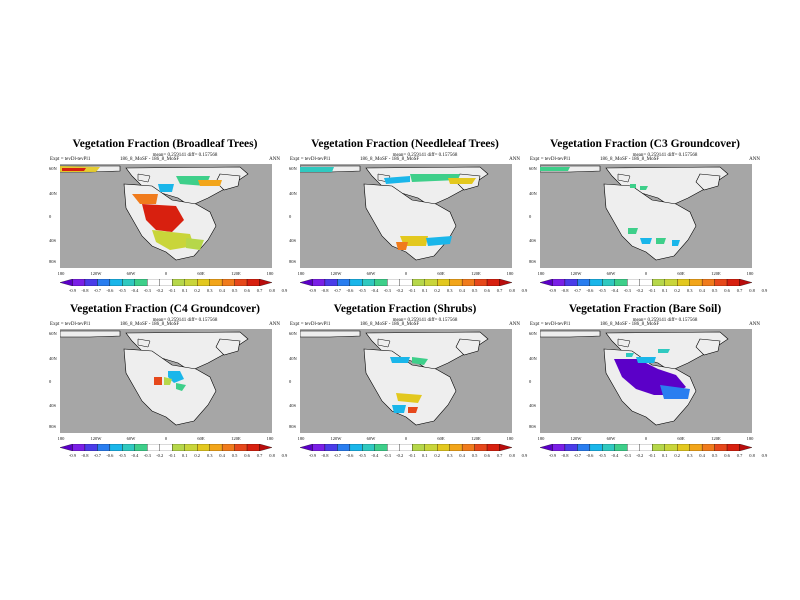 This screenshot has width=800, height=600. Describe the element at coordinates (290, 381) in the screenshot. I see `lat-label: 0` at that location.